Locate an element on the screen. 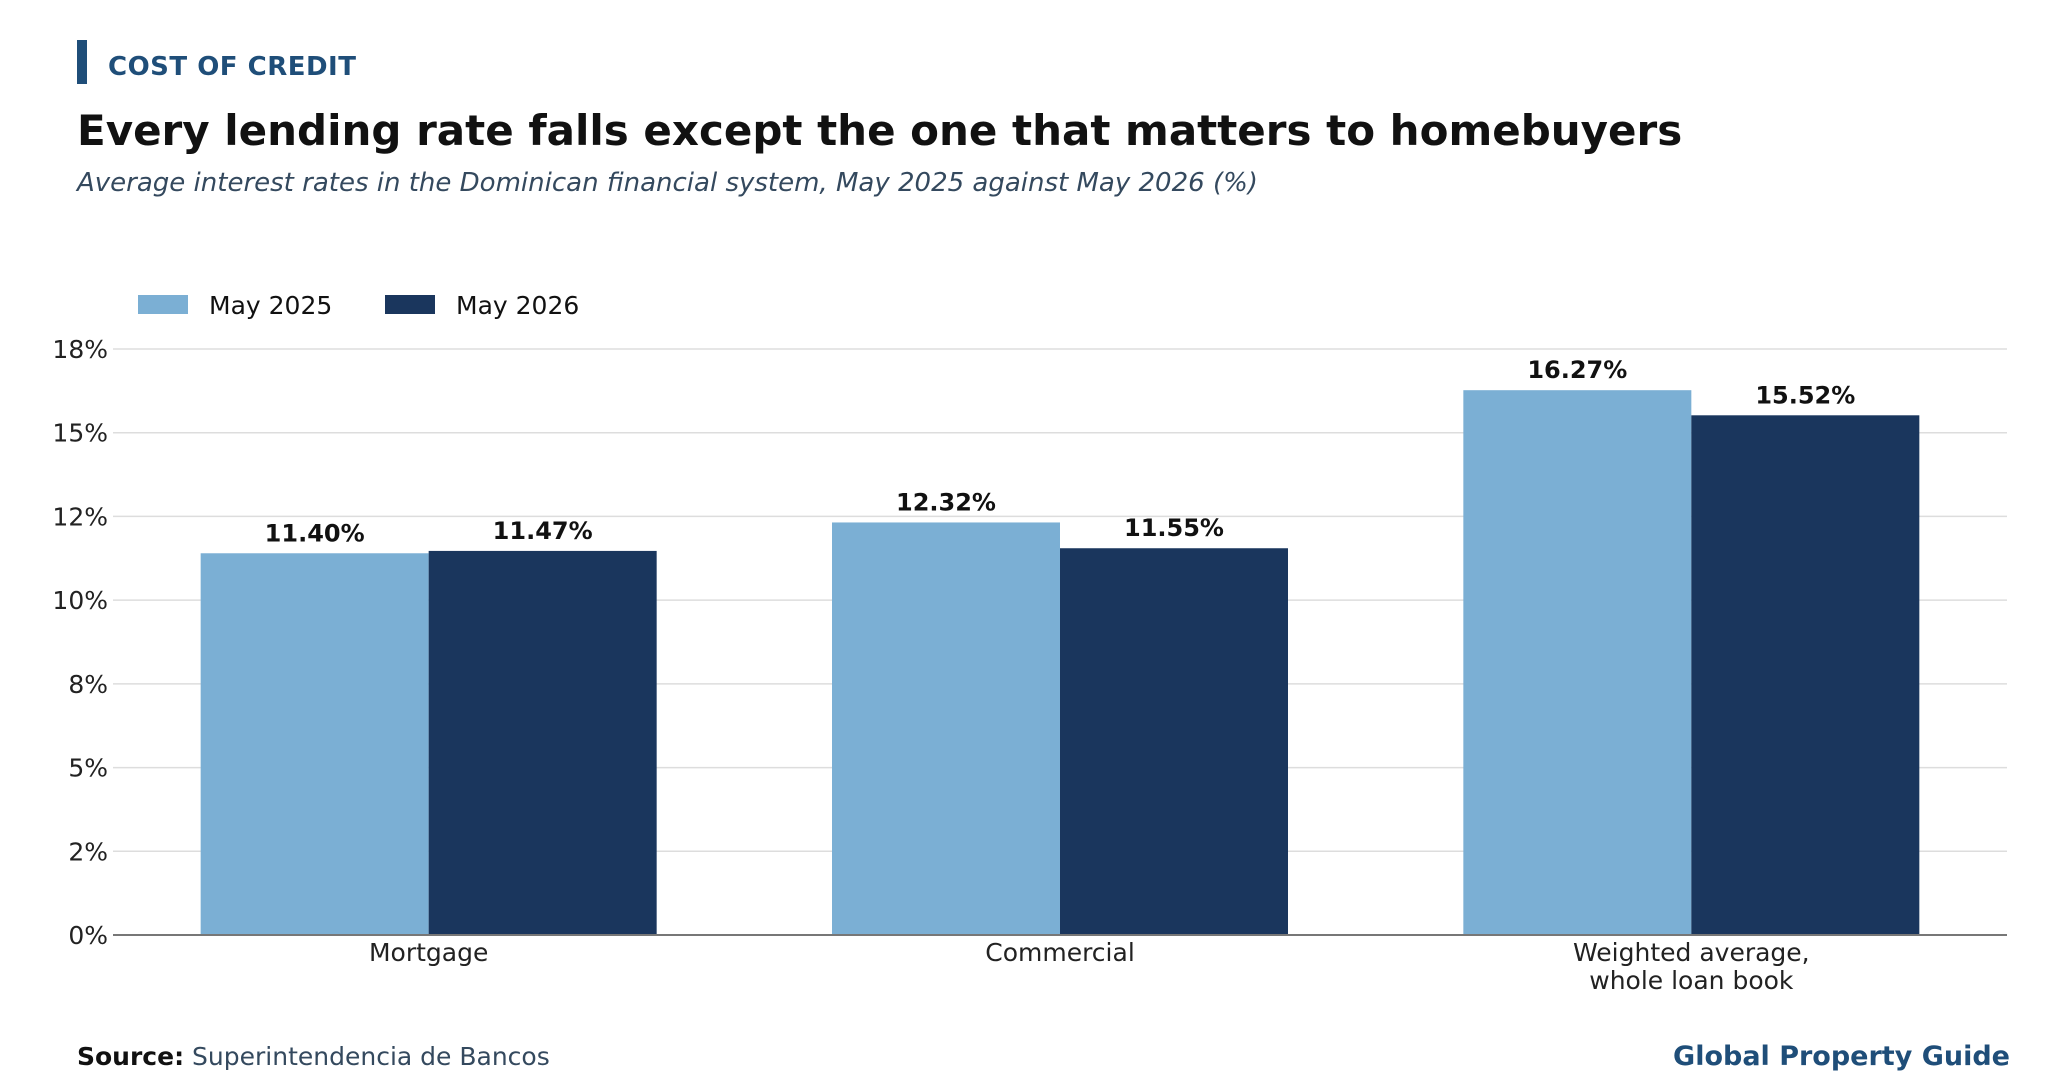 The height and width of the screenshot is (1090, 2060). source-label: Source: is located at coordinates (131, 1056).